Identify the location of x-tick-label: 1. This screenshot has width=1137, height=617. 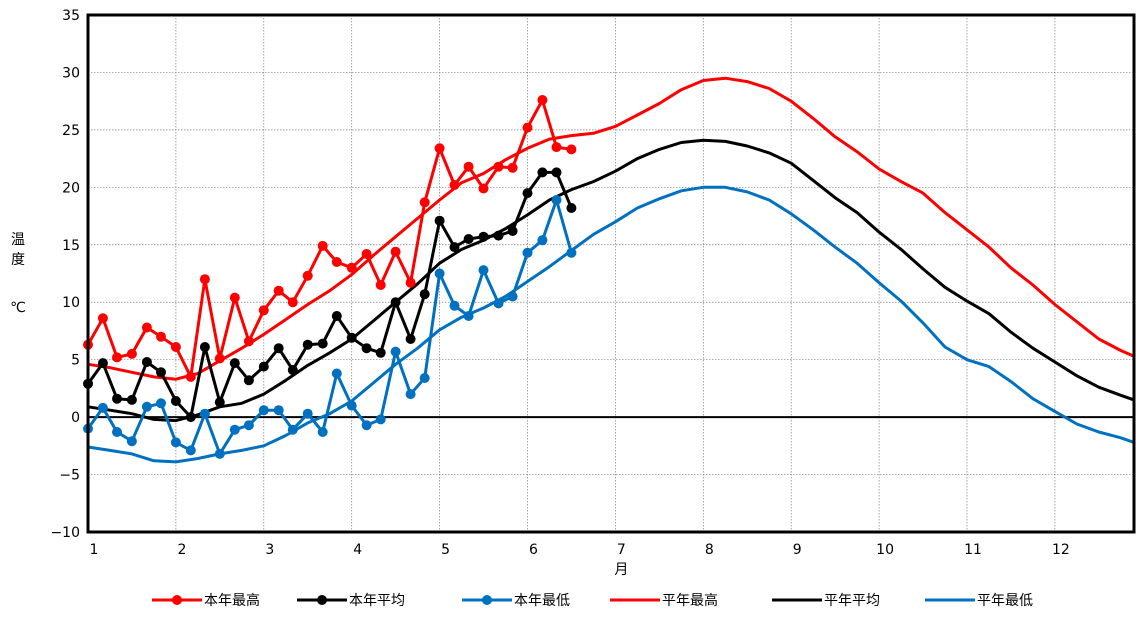
(94, 550).